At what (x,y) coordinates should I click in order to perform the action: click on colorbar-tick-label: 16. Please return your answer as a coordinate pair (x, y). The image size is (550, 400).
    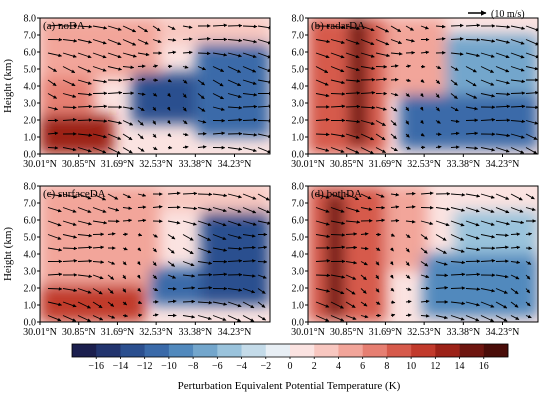
    Looking at the image, I should click on (484, 366).